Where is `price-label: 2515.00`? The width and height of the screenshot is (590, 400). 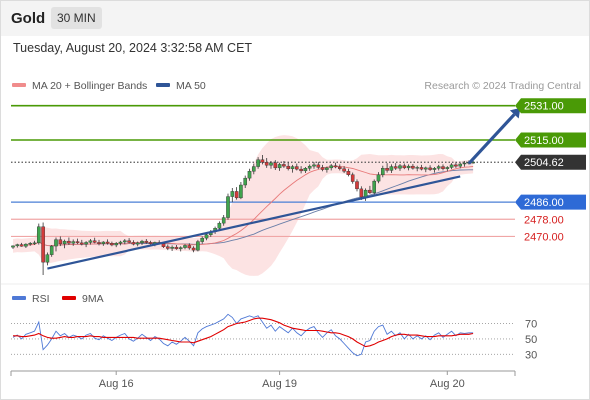
price-label: 2515.00 is located at coordinates (544, 141).